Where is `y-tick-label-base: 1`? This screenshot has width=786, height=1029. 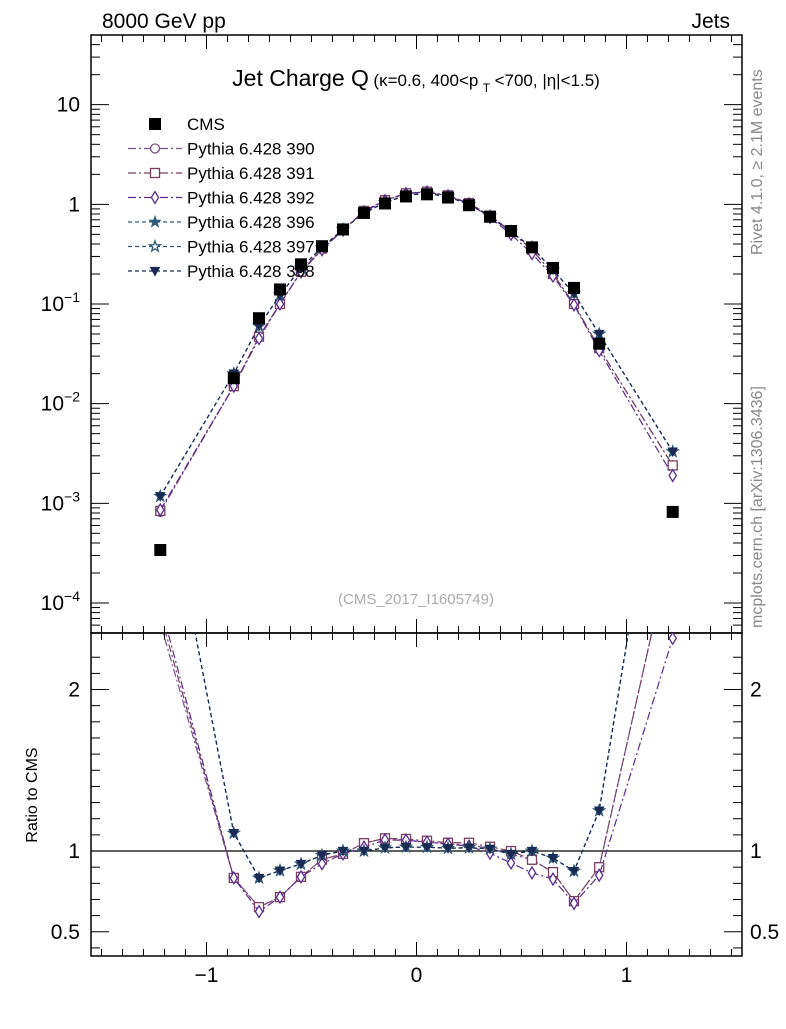
y-tick-label-base: 1 is located at coordinates (74, 204).